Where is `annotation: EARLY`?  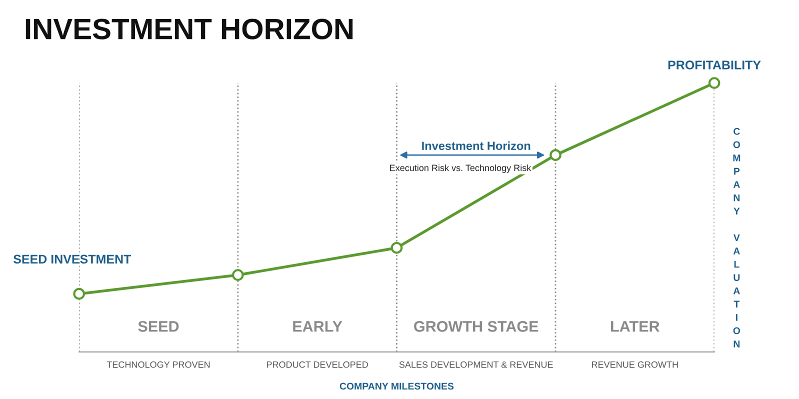 annotation: EARLY is located at coordinates (317, 326).